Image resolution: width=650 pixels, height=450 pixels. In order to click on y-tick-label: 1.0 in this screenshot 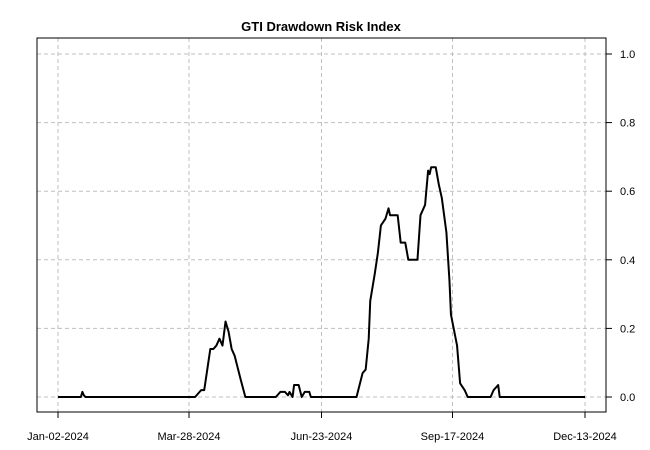, I will do `click(627, 55)`.